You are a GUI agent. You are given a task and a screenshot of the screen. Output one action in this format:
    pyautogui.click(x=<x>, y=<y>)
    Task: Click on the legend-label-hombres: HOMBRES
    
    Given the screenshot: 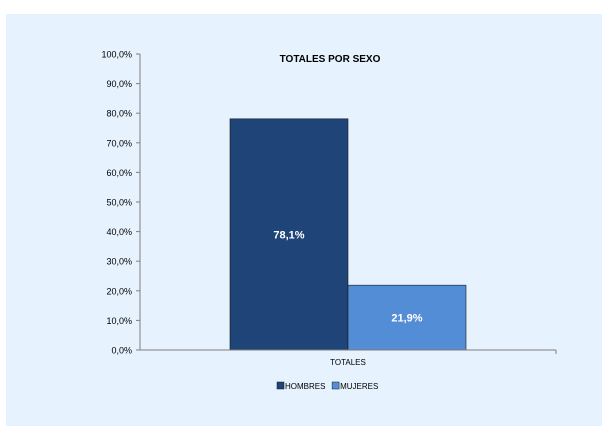 What is the action you would take?
    pyautogui.click(x=305, y=386)
    